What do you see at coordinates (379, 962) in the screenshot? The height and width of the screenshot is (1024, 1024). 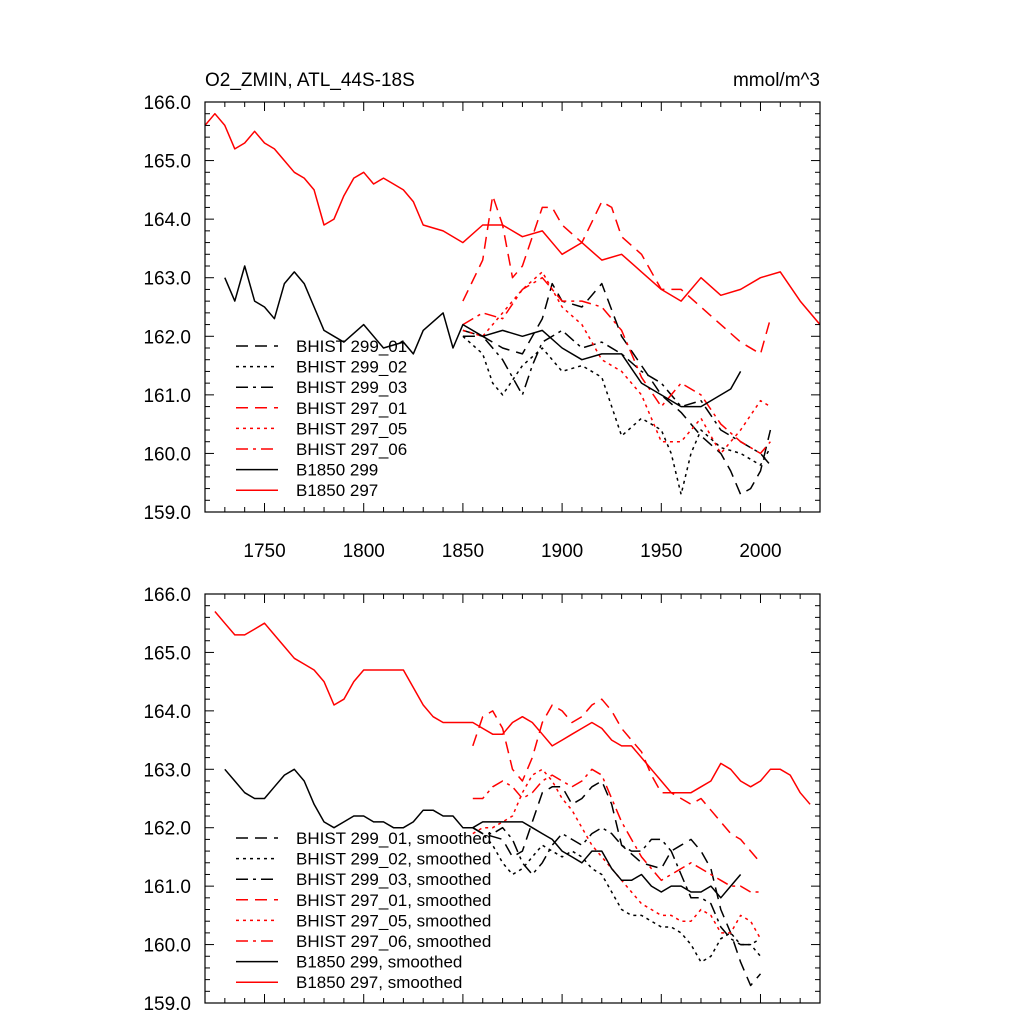 I see `legend-label: B1850 299, smoothed` at bounding box center [379, 962].